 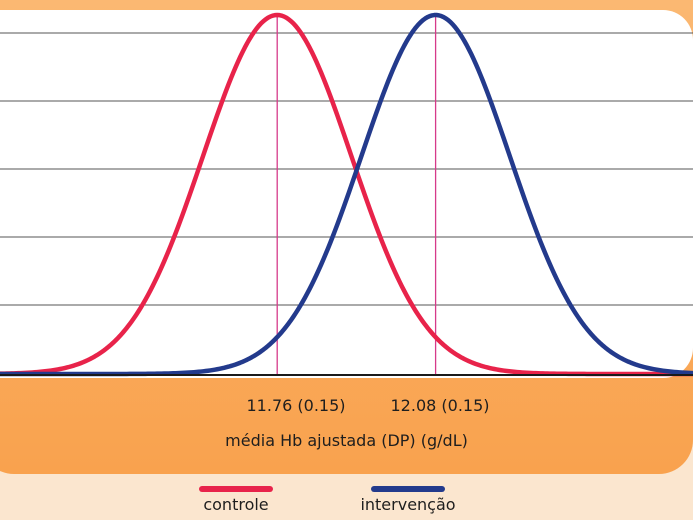 What do you see at coordinates (440, 405) in the screenshot?
I see `tick-label-intervencao: 12.08 (0.15)` at bounding box center [440, 405].